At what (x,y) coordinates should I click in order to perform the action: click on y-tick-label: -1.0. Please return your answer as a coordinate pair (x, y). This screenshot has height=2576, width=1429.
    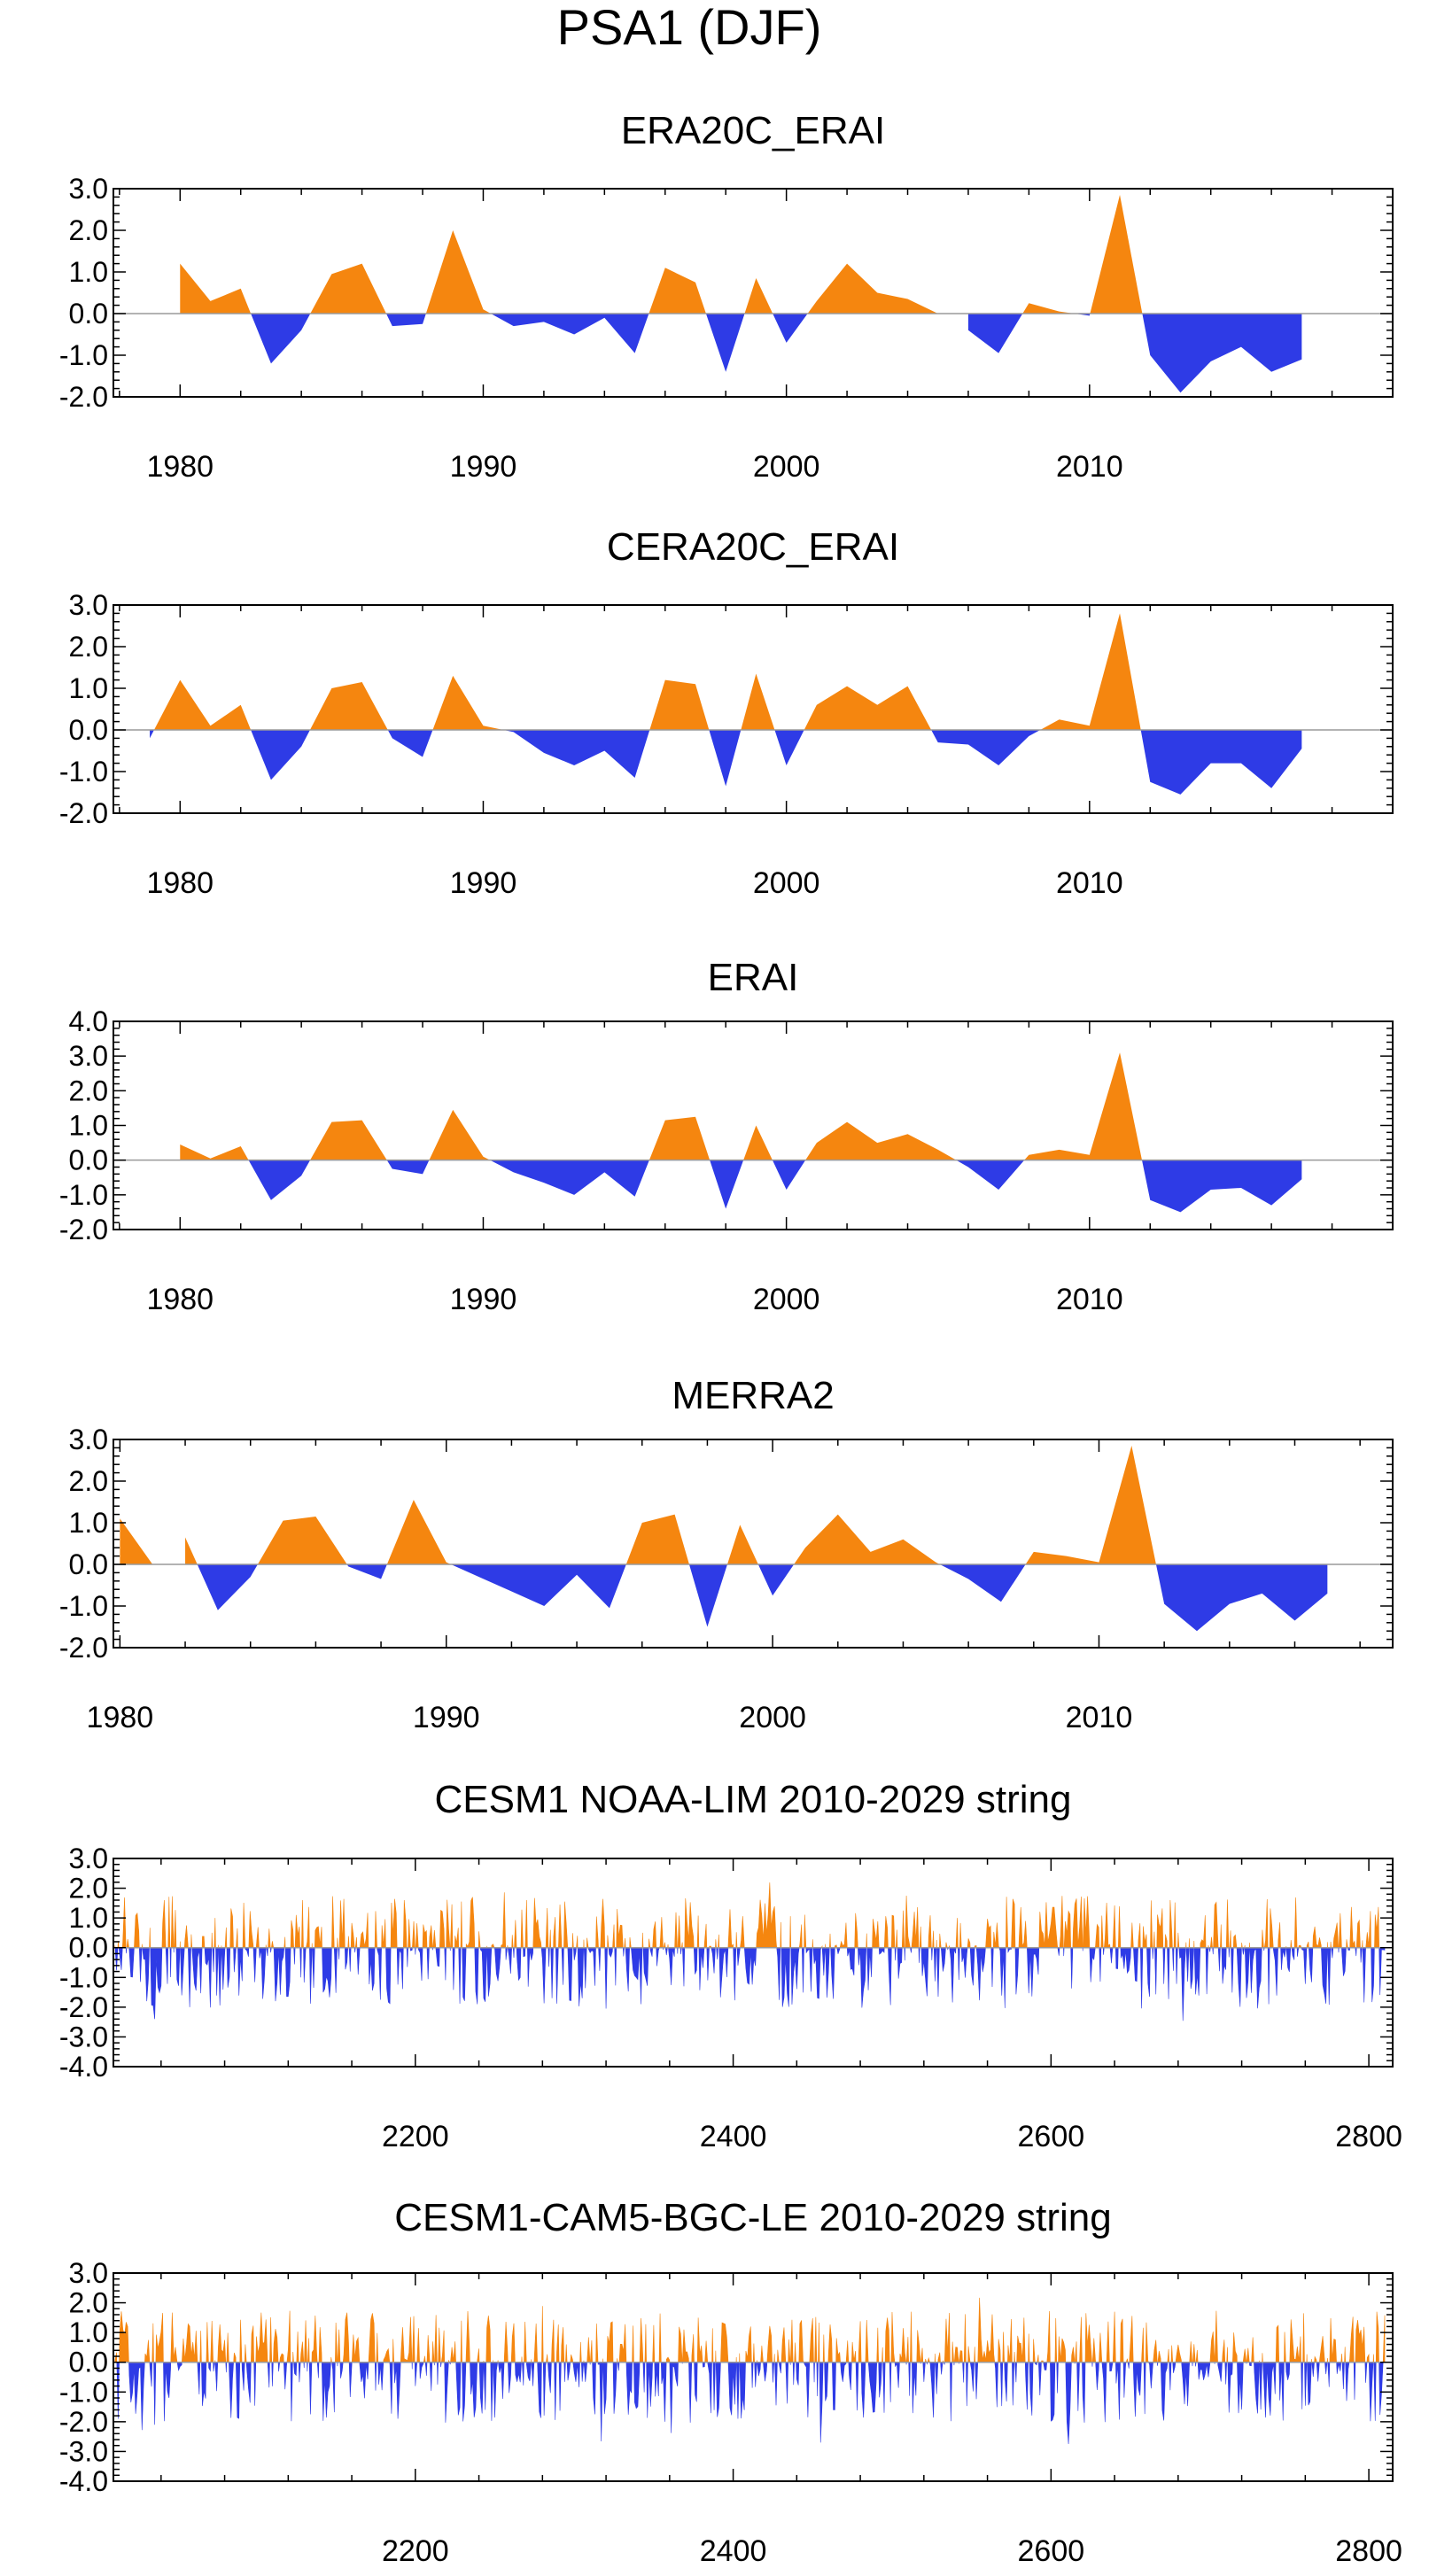
    Looking at the image, I should click on (83, 2392).